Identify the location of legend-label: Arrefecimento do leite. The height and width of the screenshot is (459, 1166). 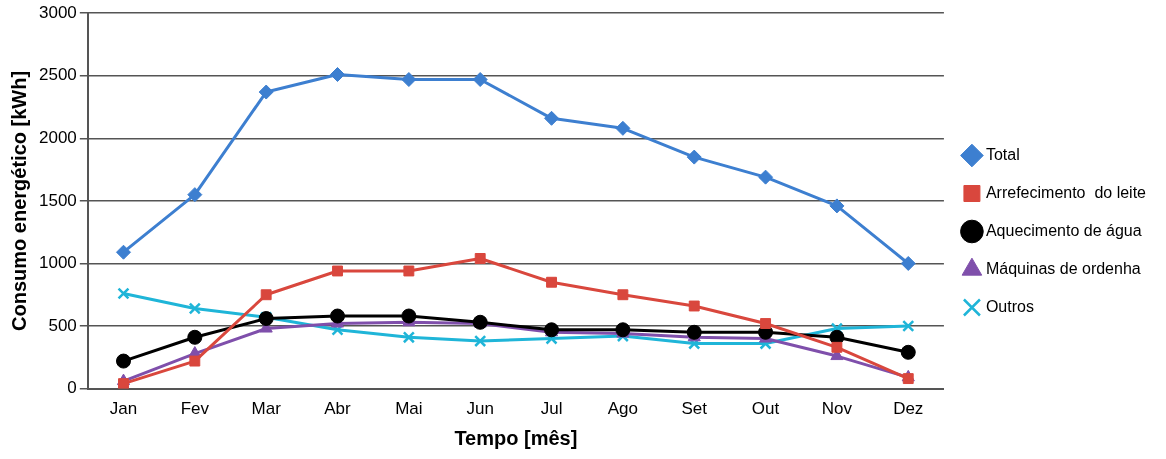
(1066, 192).